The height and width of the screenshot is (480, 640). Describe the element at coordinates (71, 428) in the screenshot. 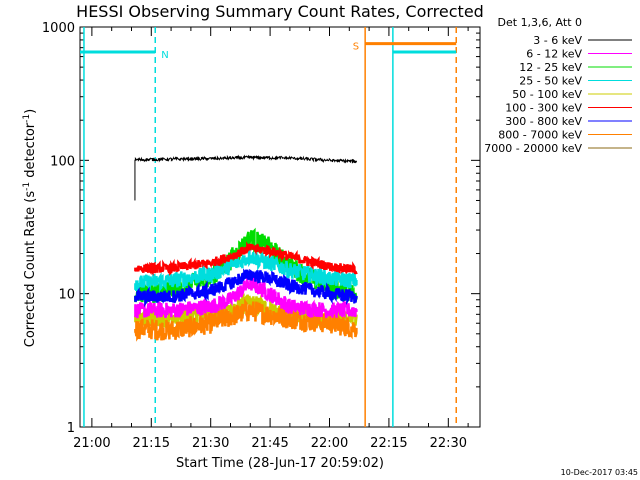

I see `y-tick-label: 1` at that location.